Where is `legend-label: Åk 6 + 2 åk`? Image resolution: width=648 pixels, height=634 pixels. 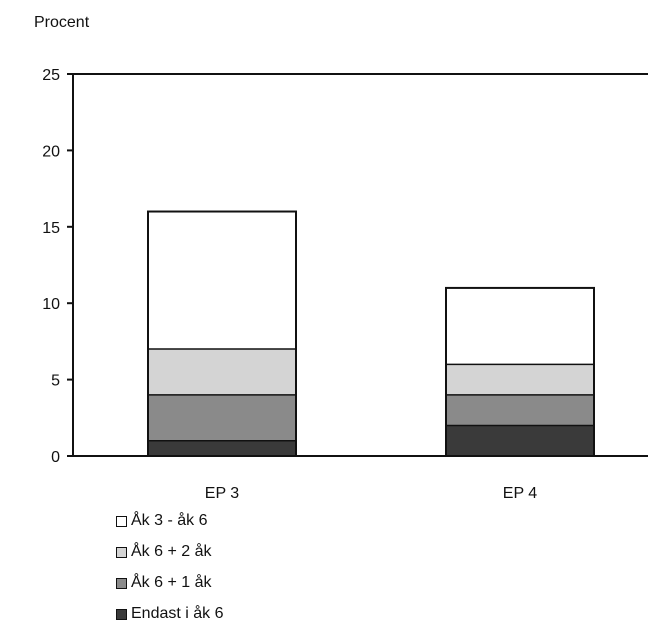 legend-label: Åk 6 + 2 åk is located at coordinates (171, 551).